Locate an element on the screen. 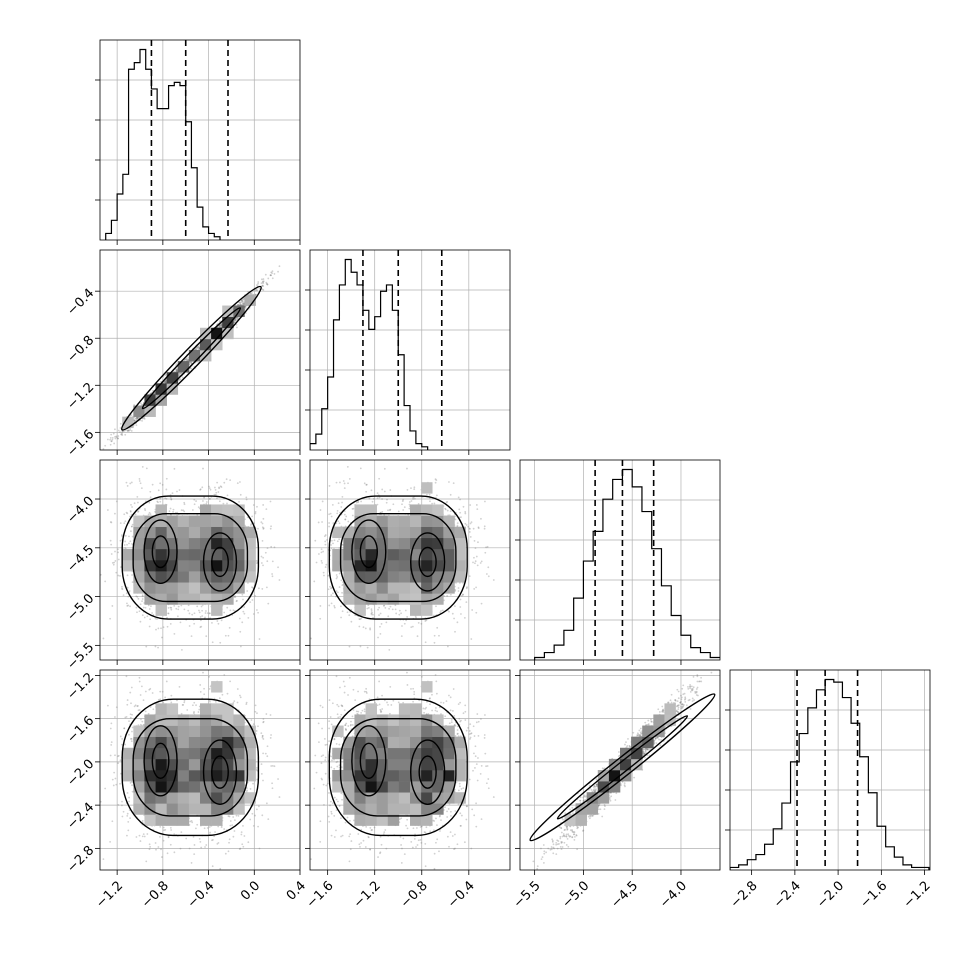 The image size is (970, 970). panel-content is located at coordinates (410, 350).